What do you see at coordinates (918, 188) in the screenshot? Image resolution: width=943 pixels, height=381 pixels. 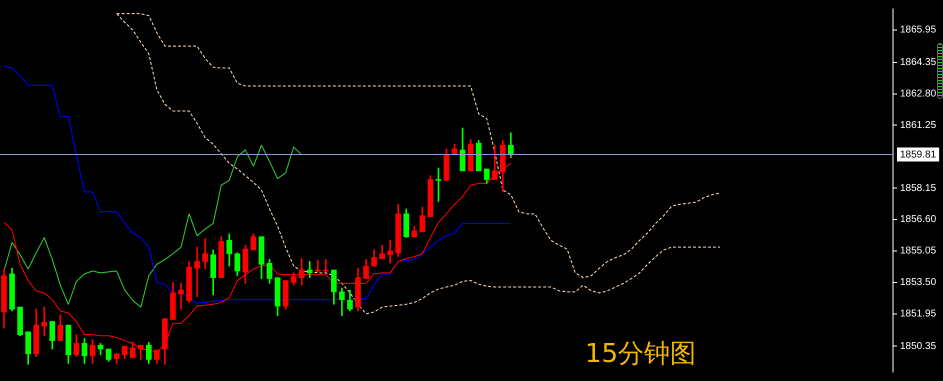 I see `y-tick-label: 1858.15` at bounding box center [918, 188].